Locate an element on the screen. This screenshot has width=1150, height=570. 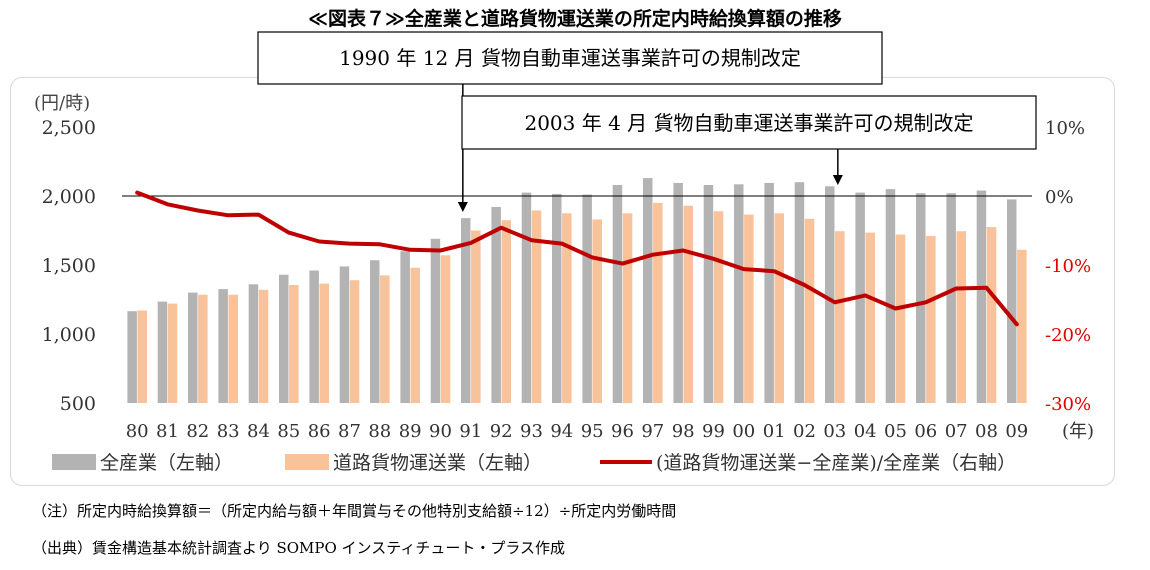
x-axis-tick-label: 87 is located at coordinates (349, 431).